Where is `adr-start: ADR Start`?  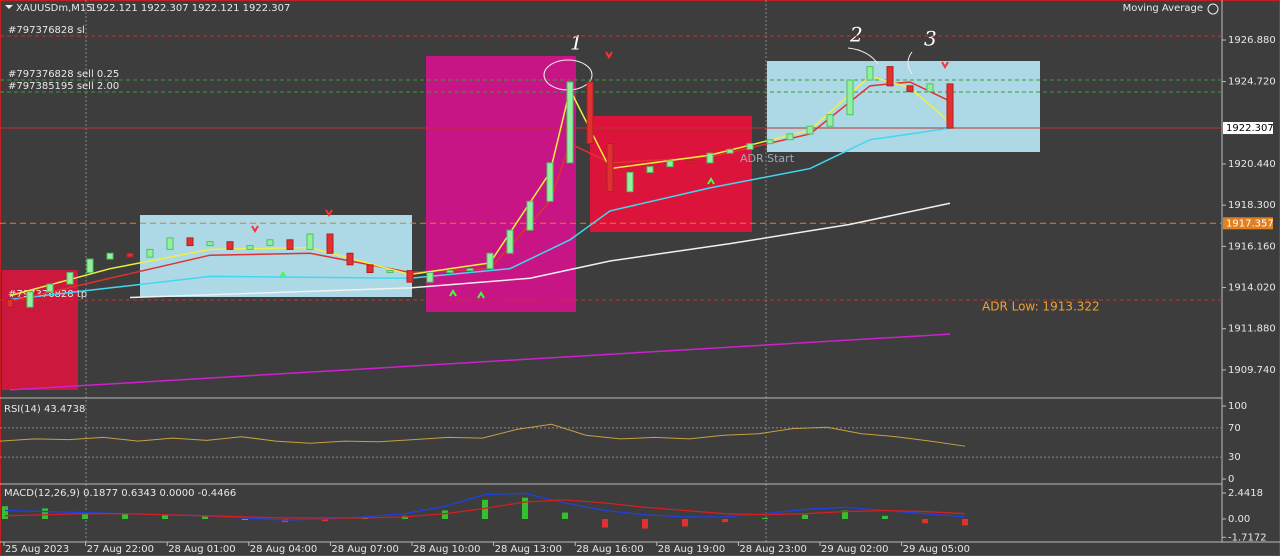
adr-start: ADR Start is located at coordinates (767, 158).